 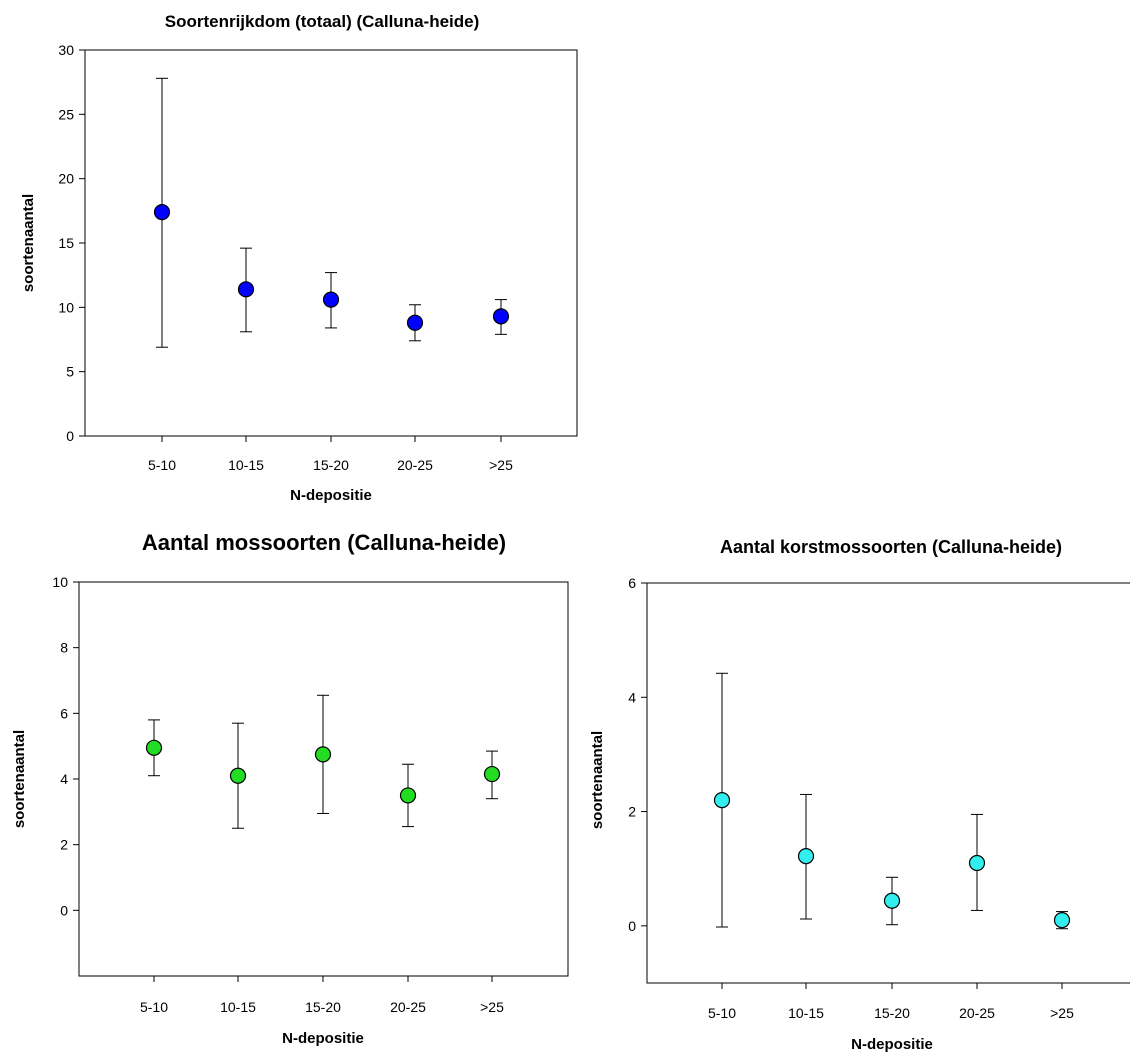 What do you see at coordinates (66, 114) in the screenshot?
I see `y-tick-label: 25` at bounding box center [66, 114].